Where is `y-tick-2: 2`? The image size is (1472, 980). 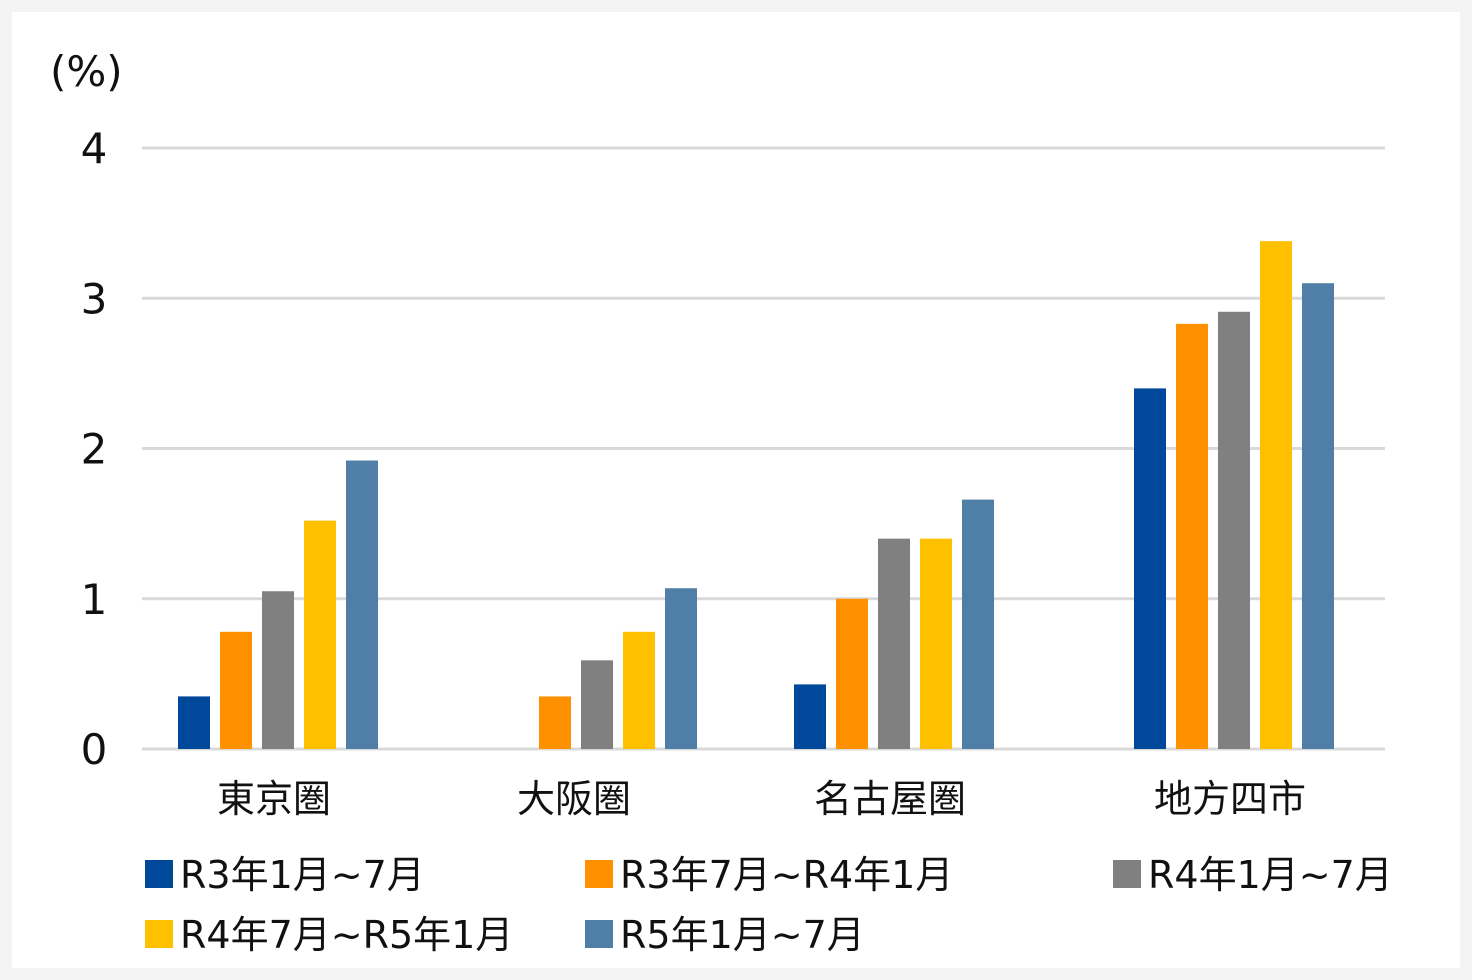
y-tick-2: 2 is located at coordinates (94, 449).